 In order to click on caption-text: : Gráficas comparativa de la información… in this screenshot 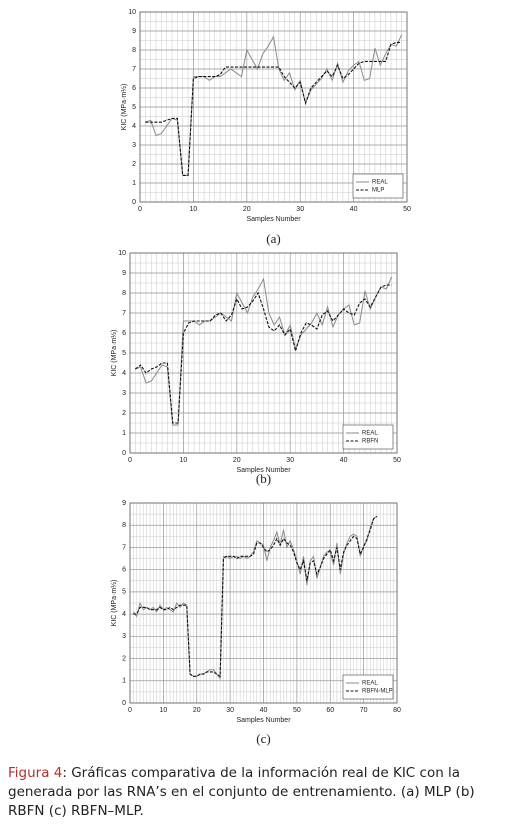, I will do `click(241, 792)`.